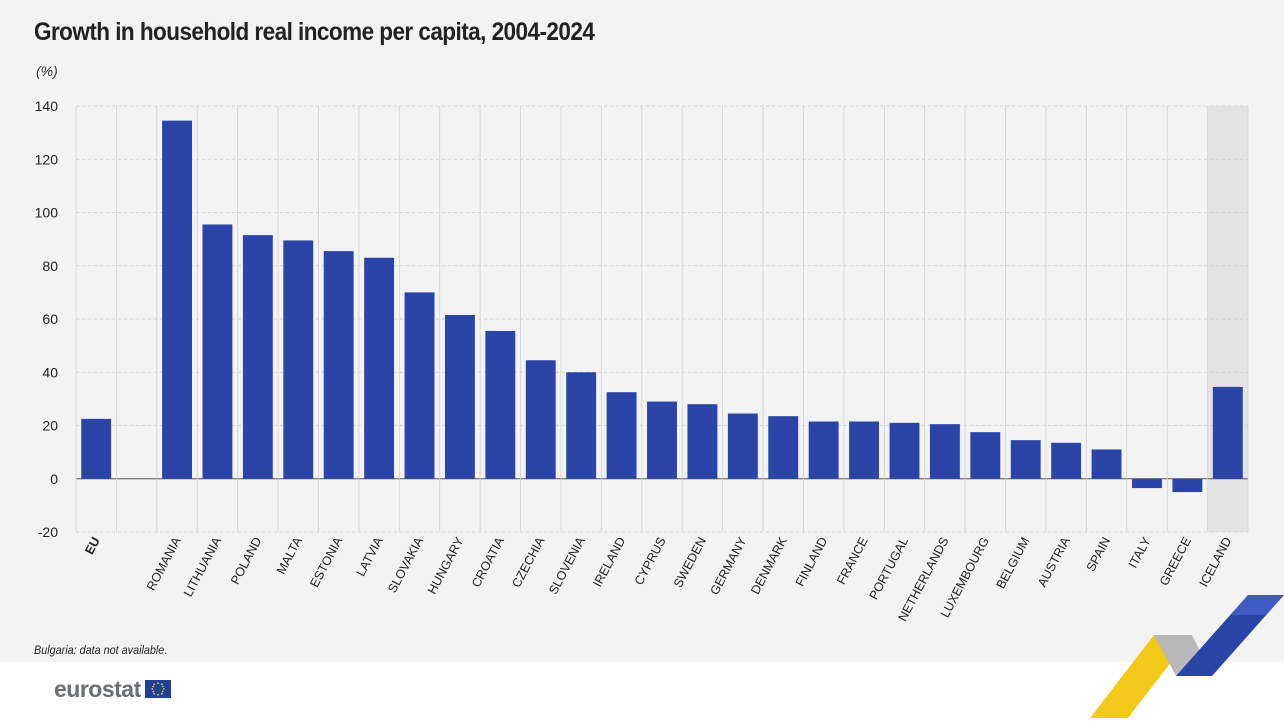 The height and width of the screenshot is (724, 1284). What do you see at coordinates (1099, 554) in the screenshot?
I see `category-label: SPAIN` at bounding box center [1099, 554].